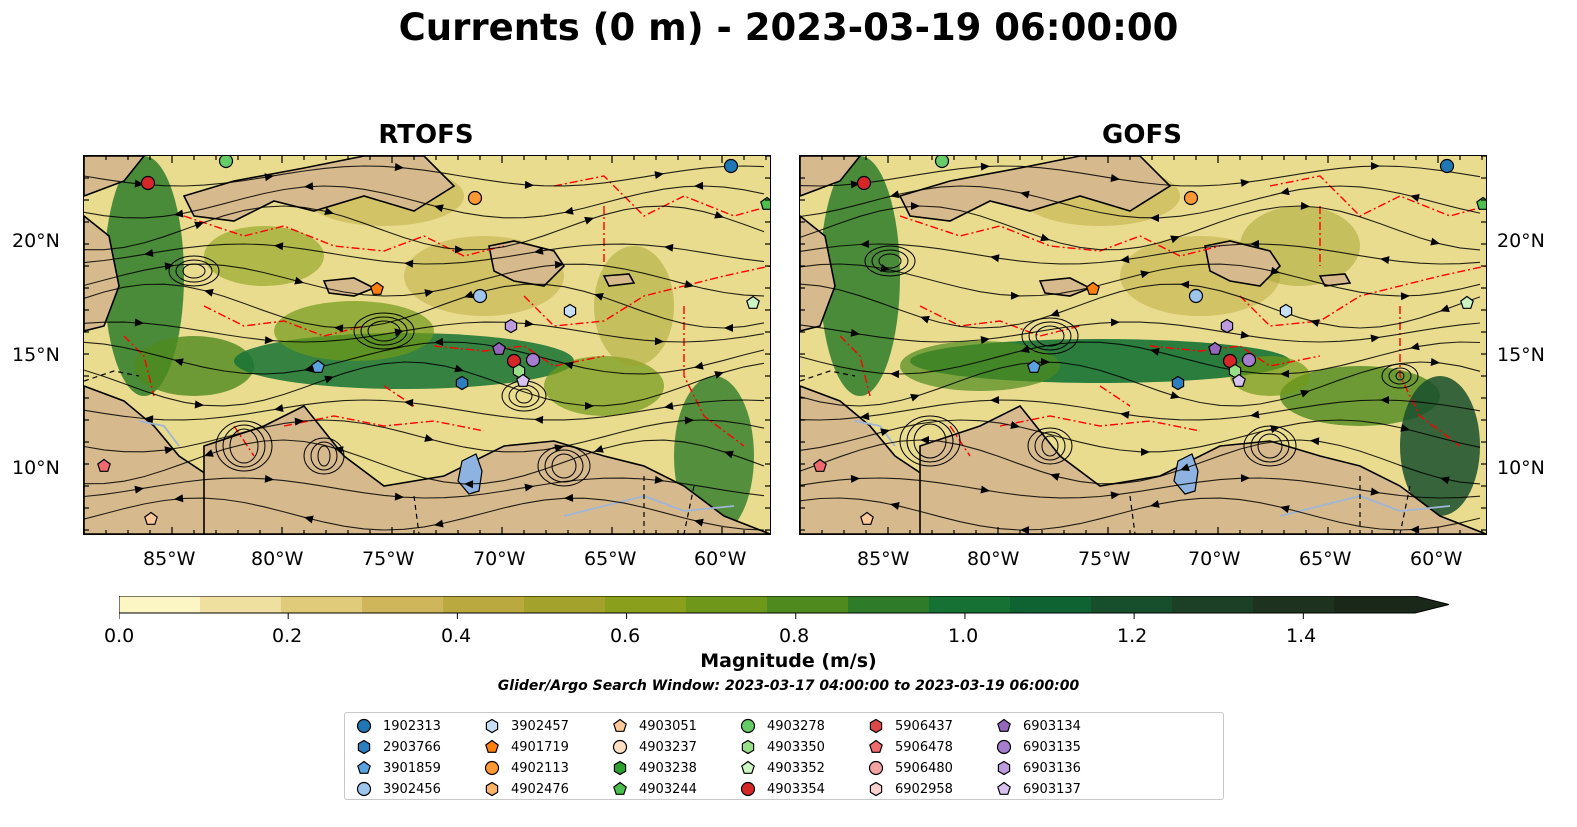 This screenshot has width=1577, height=827. Describe the element at coordinates (634, 306) in the screenshot. I see `magnitude-blob` at that location.